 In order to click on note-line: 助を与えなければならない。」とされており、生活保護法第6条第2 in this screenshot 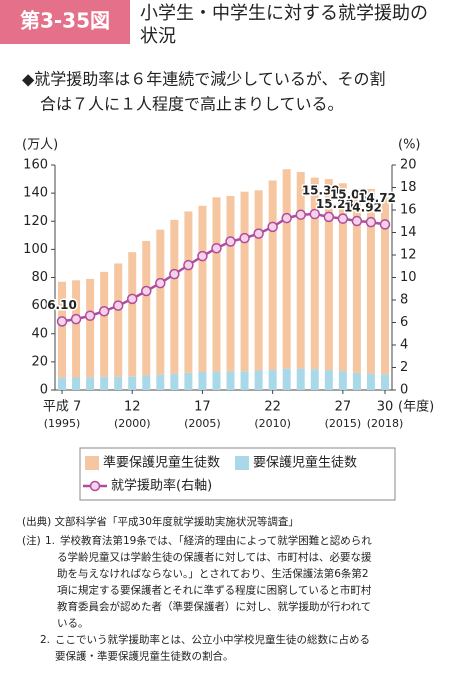, I will do `click(213, 573)`.